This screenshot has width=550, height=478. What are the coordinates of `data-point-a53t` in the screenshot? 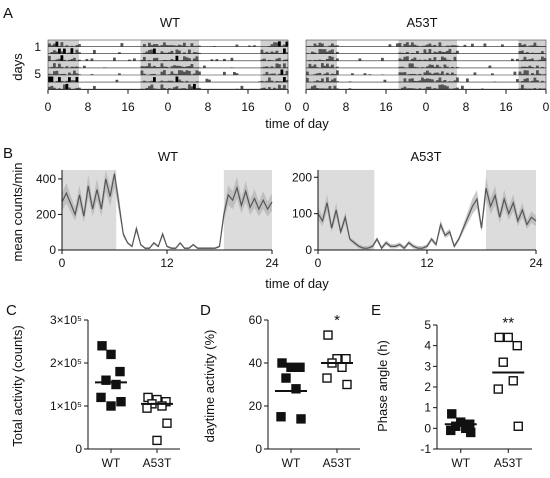 It's located at (347, 384).